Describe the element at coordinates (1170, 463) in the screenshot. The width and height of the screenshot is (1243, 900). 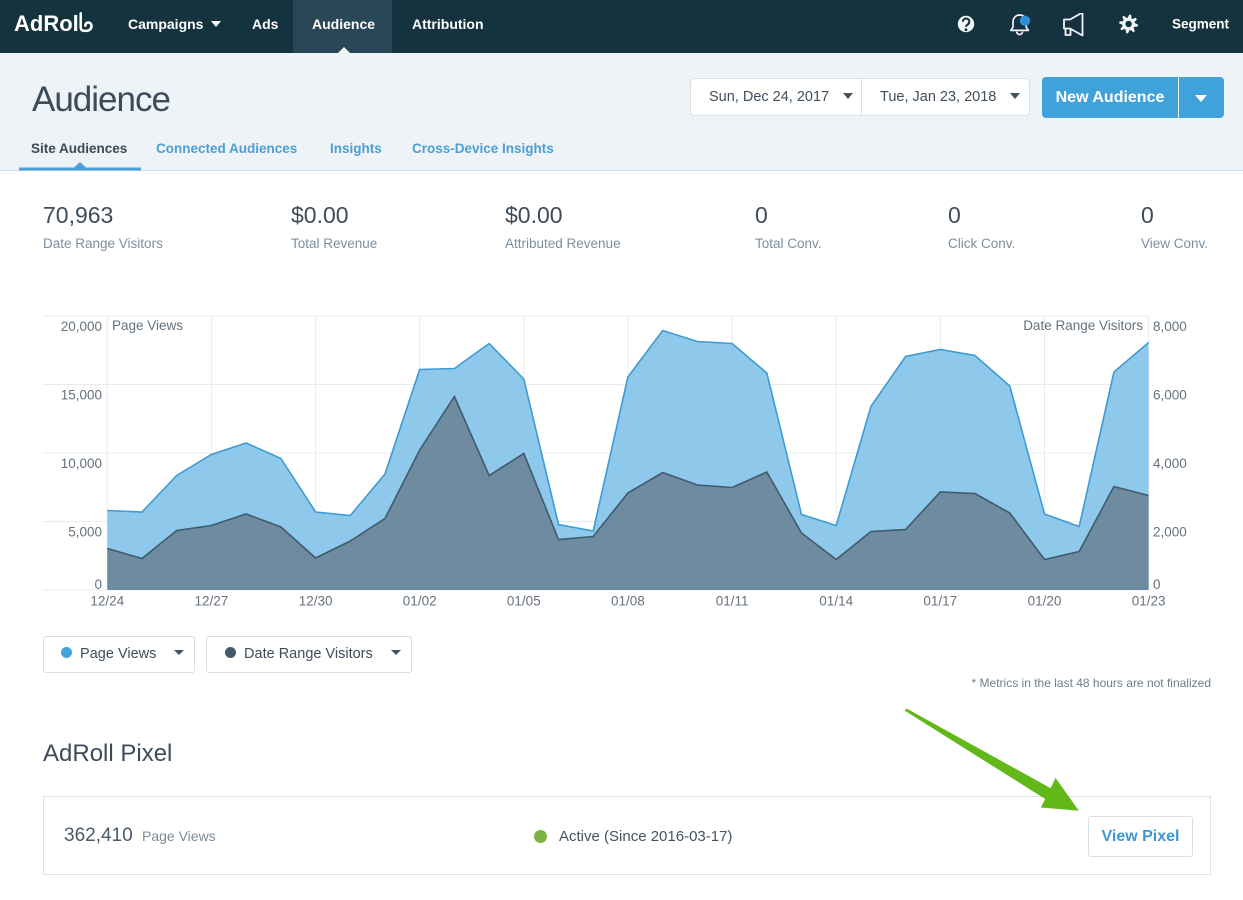
I see `svg-text: 4,000` at that location.